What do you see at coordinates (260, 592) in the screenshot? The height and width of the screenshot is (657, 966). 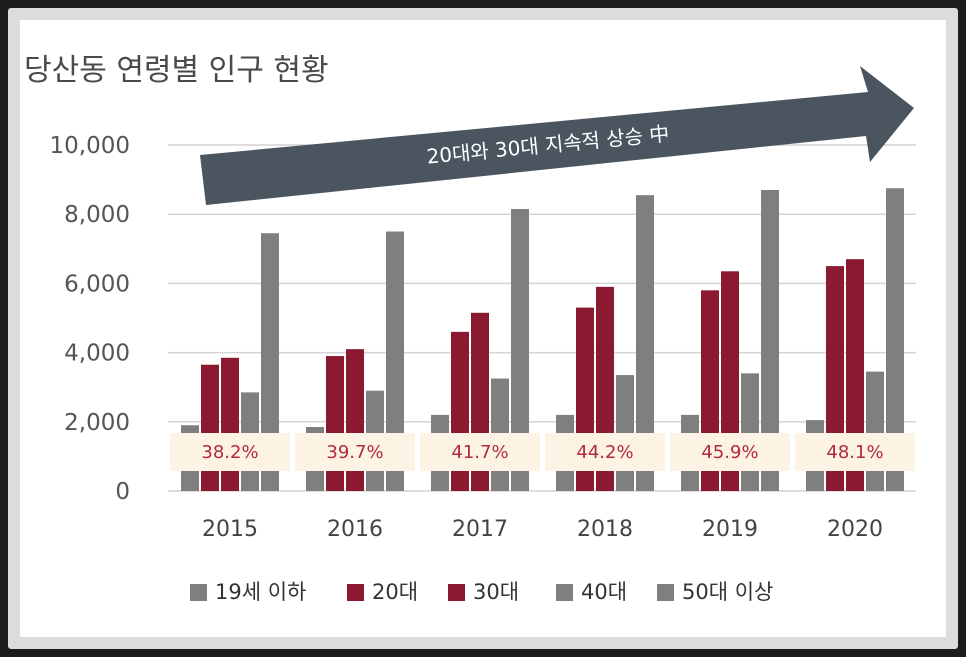 I see `legend-label: 19세 이하` at bounding box center [260, 592].